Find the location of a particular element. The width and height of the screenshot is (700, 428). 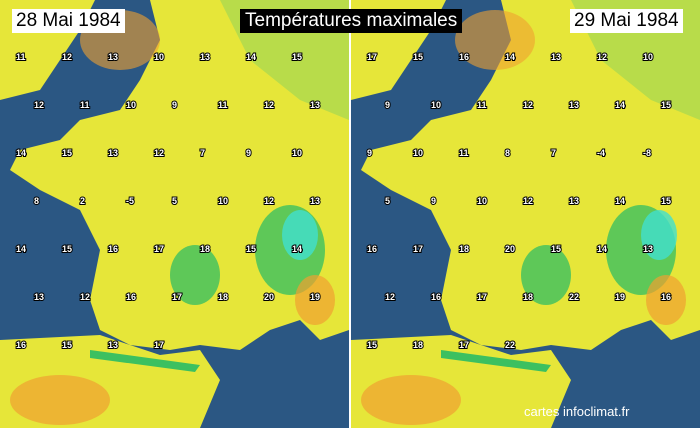

left-date-label: 28 Mai 1984 is located at coordinates (68, 21).